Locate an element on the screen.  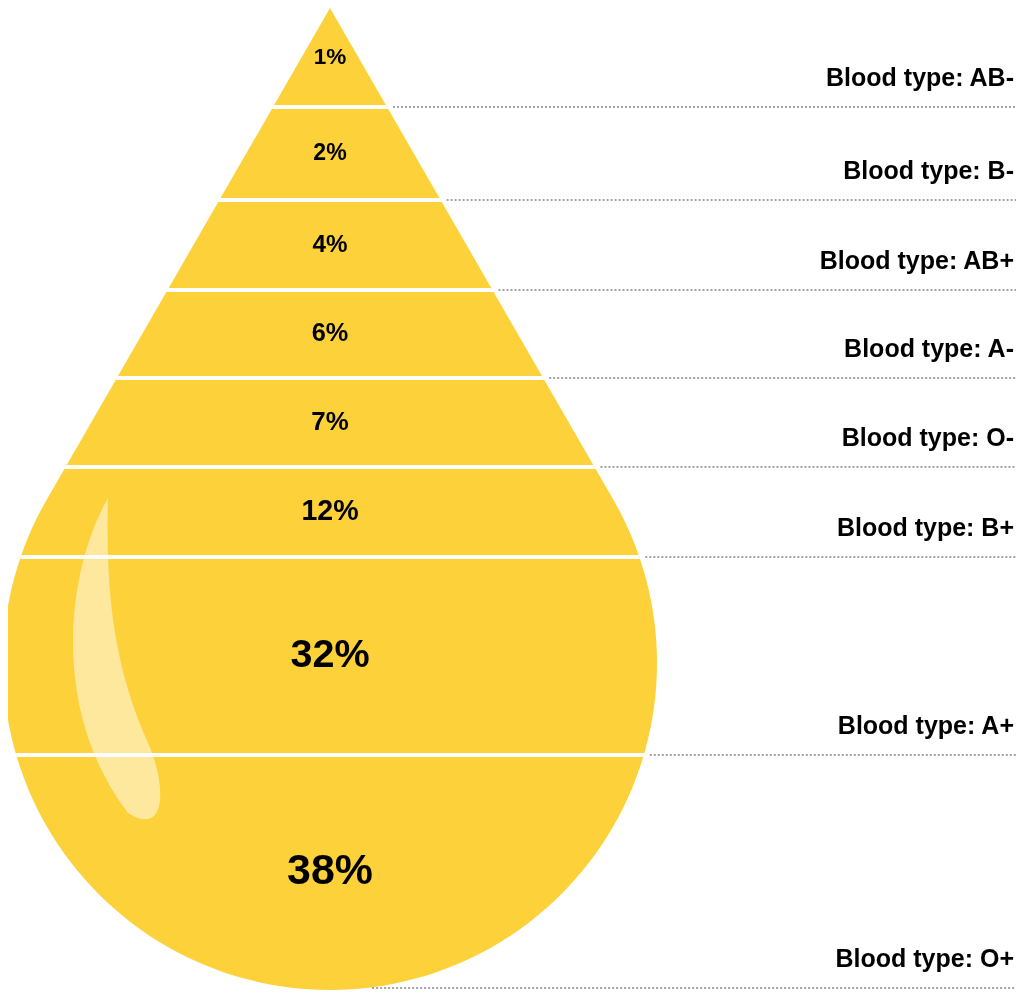
category-label: Blood type: AB- is located at coordinates (920, 76).